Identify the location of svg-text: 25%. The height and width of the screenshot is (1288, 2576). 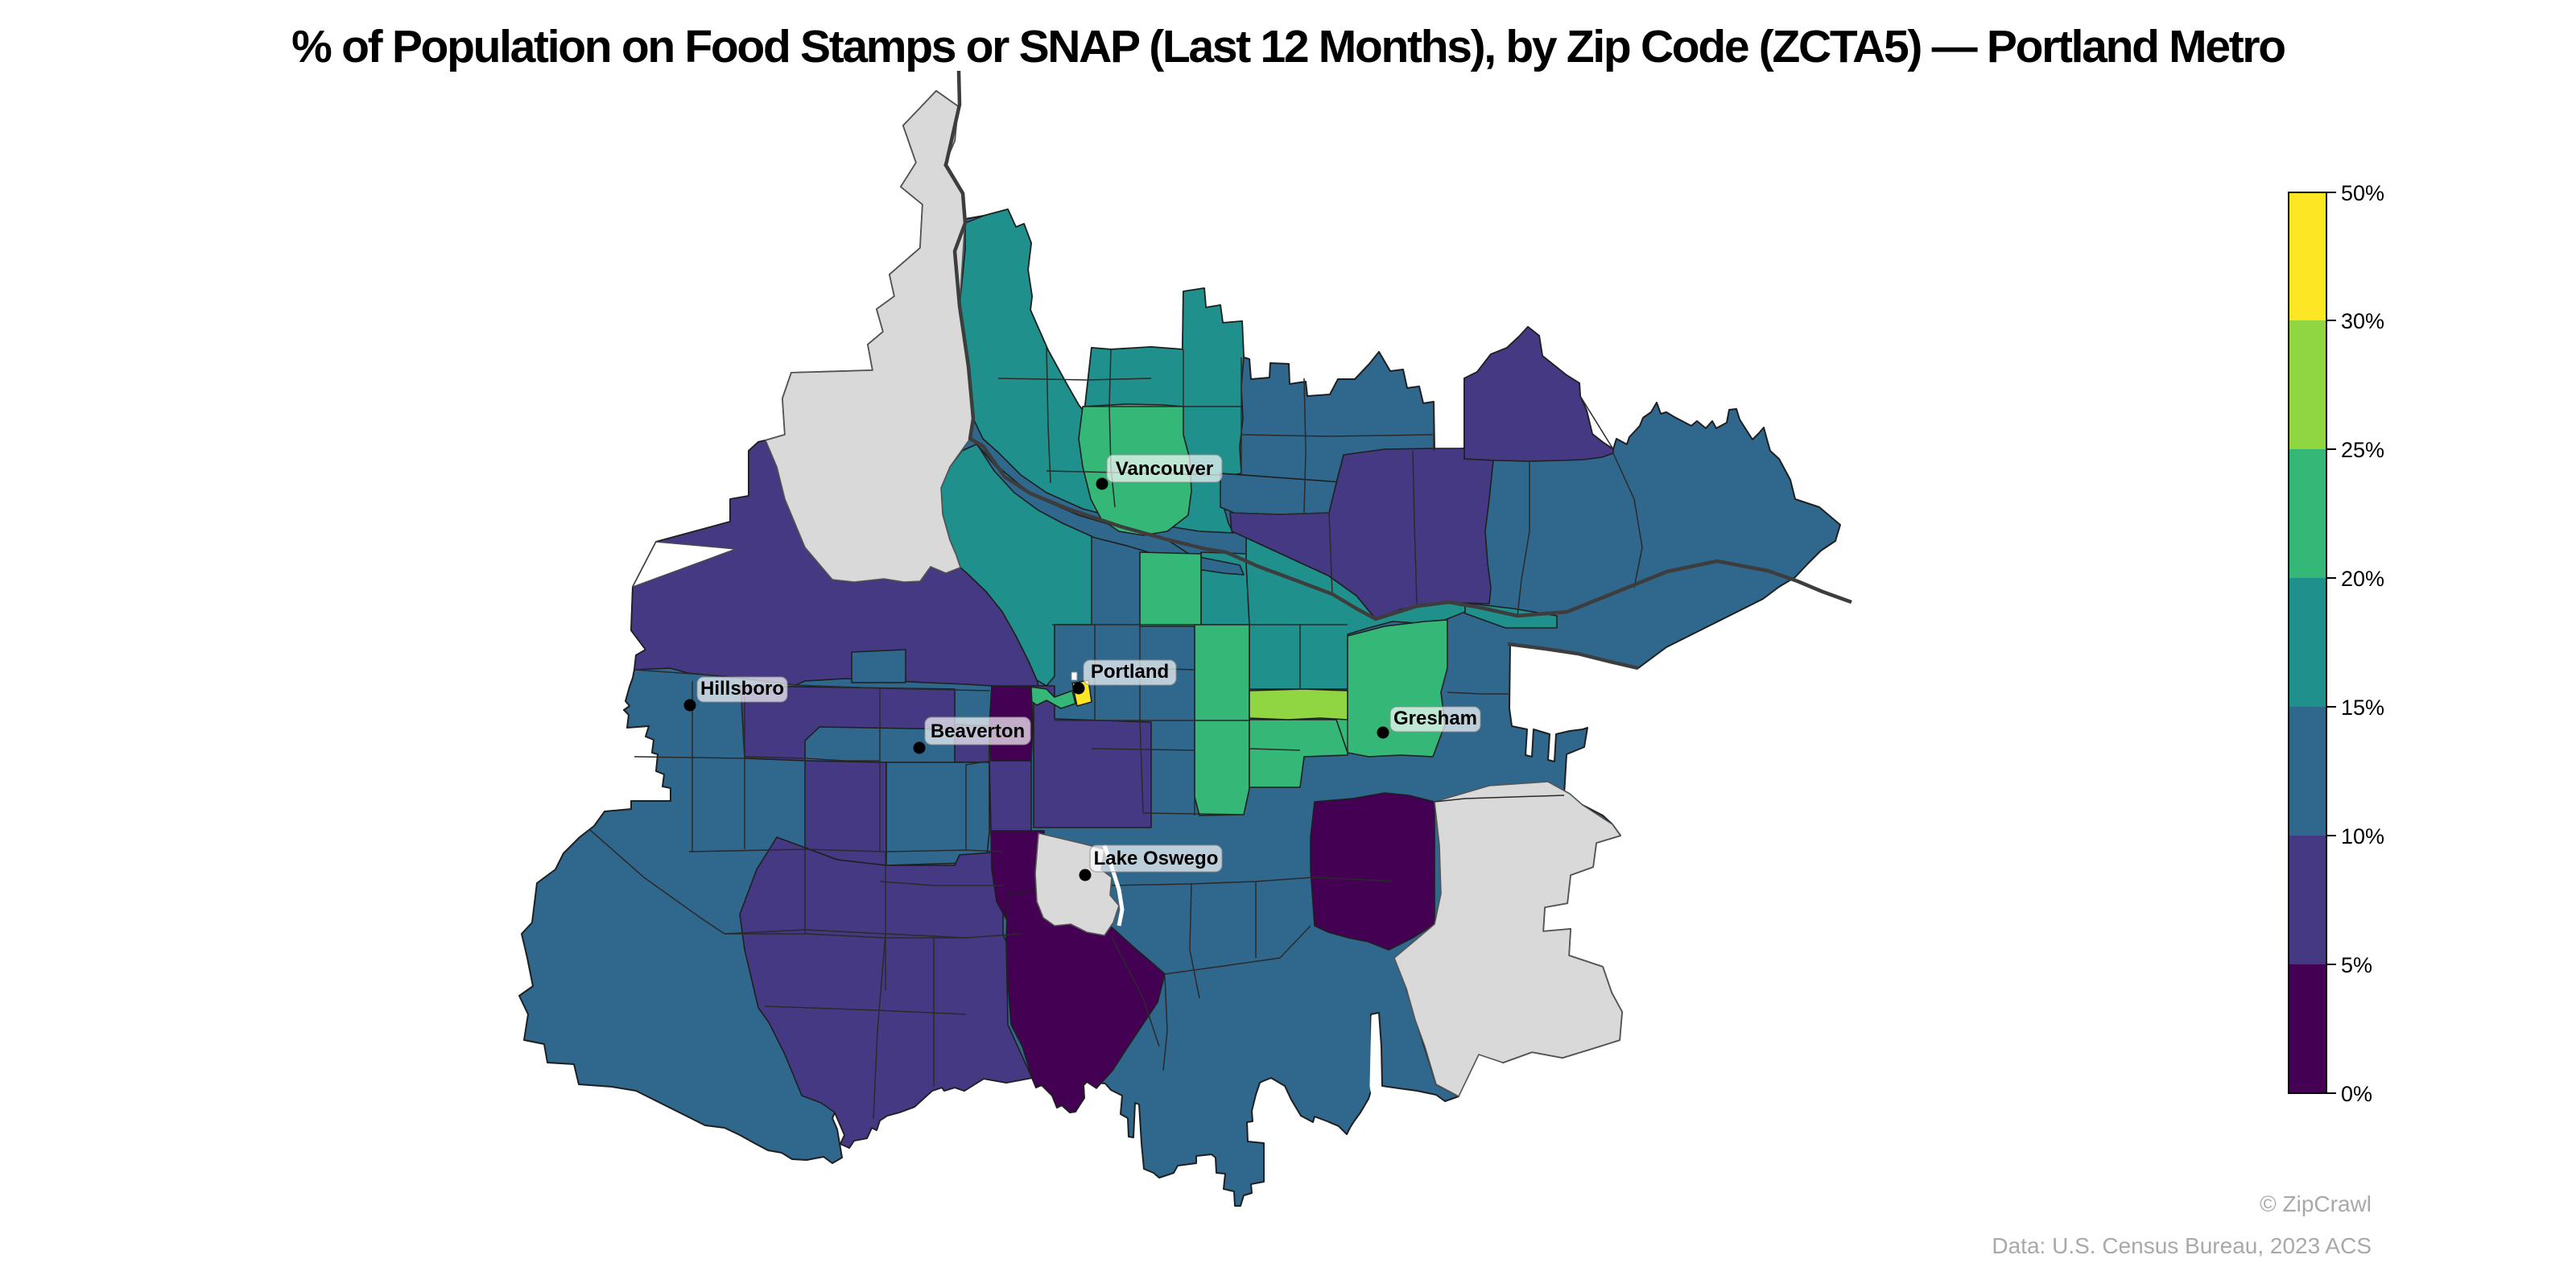
(2362, 450).